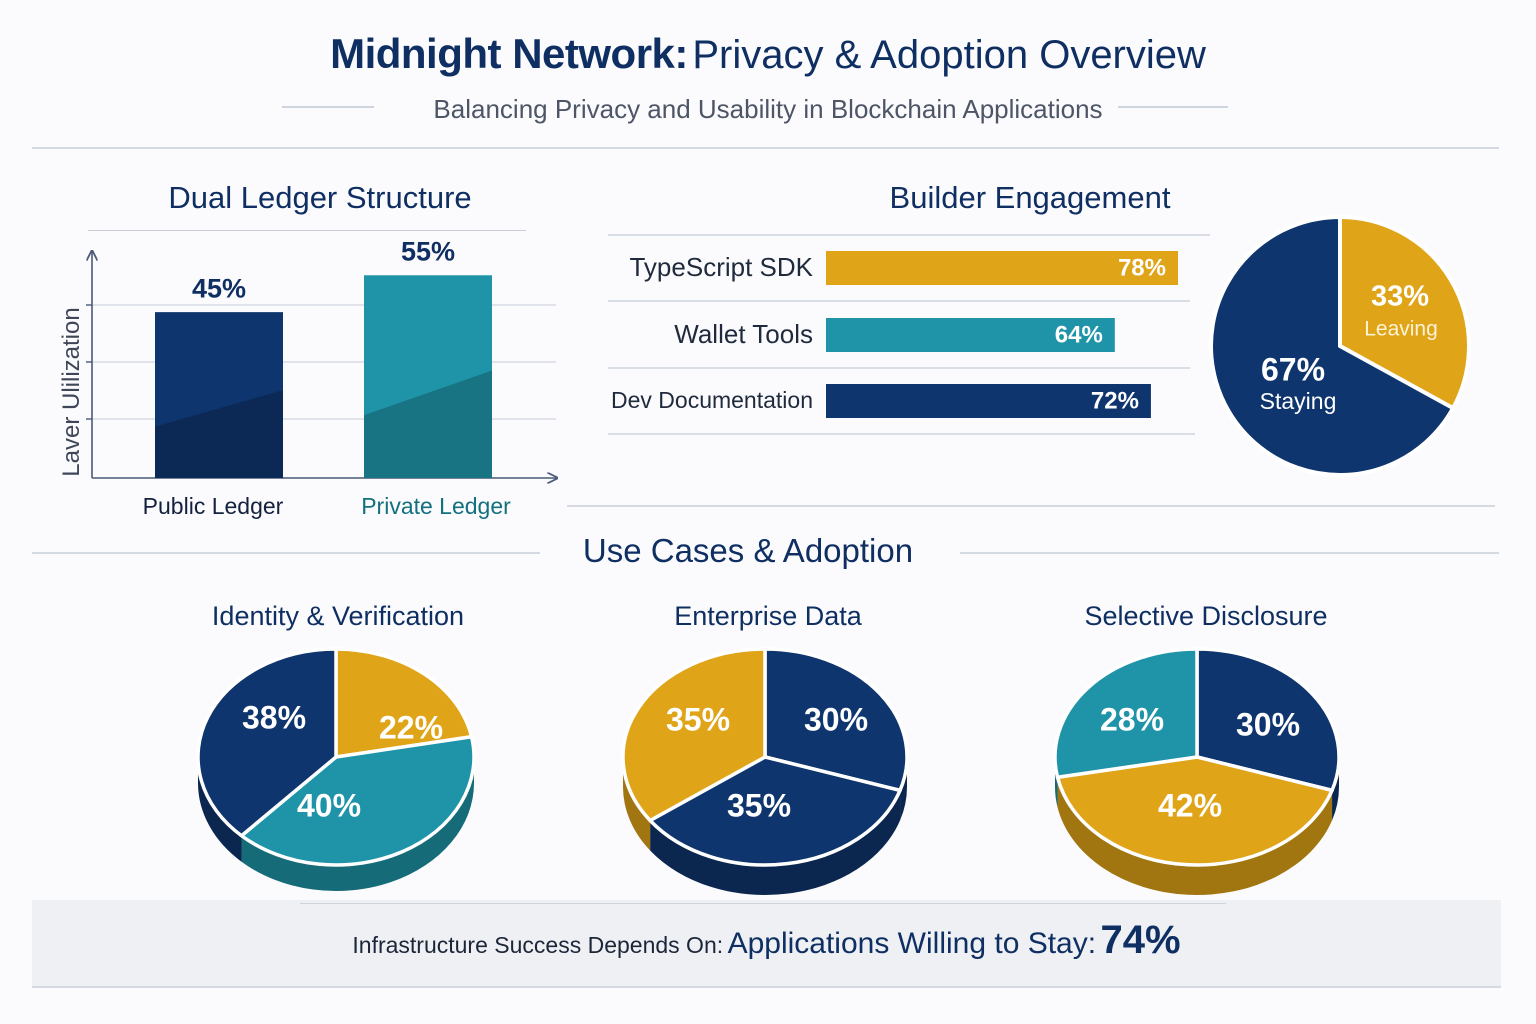 This screenshot has width=1536, height=1024. Describe the element at coordinates (307, 230) in the screenshot. I see `bar-chart-title-rule` at that location.